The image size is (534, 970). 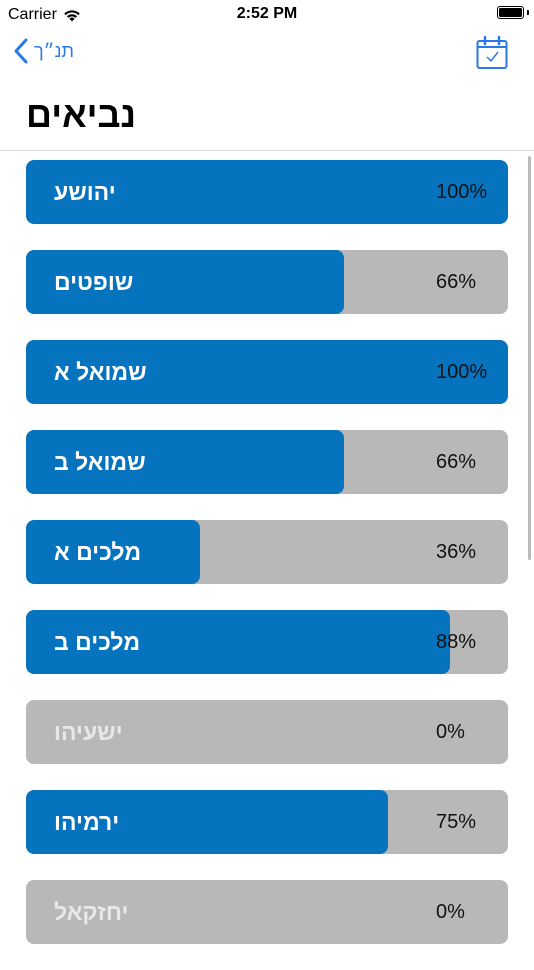 I want to click on book-name: יחזקאל, so click(x=91, y=912).